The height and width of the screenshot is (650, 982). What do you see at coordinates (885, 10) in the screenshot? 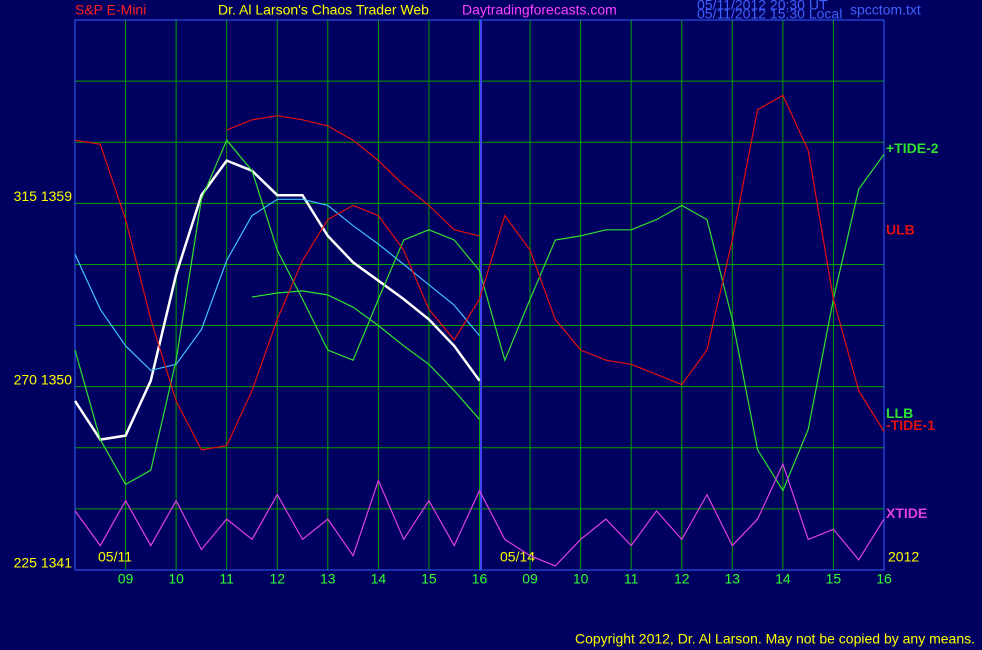
I see `file-name: spcctom.txt` at bounding box center [885, 10].